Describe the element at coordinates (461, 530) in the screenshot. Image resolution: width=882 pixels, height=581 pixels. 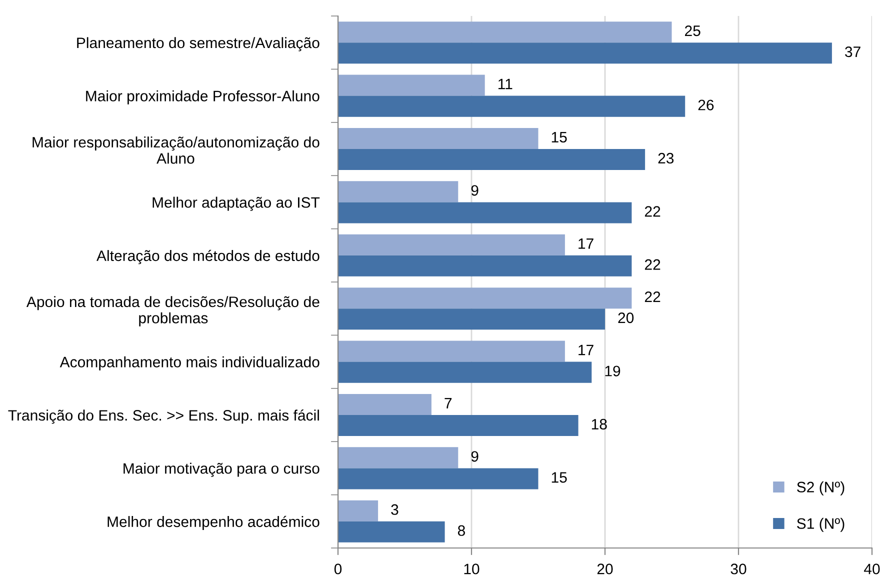
I see `data-label: 8` at that location.